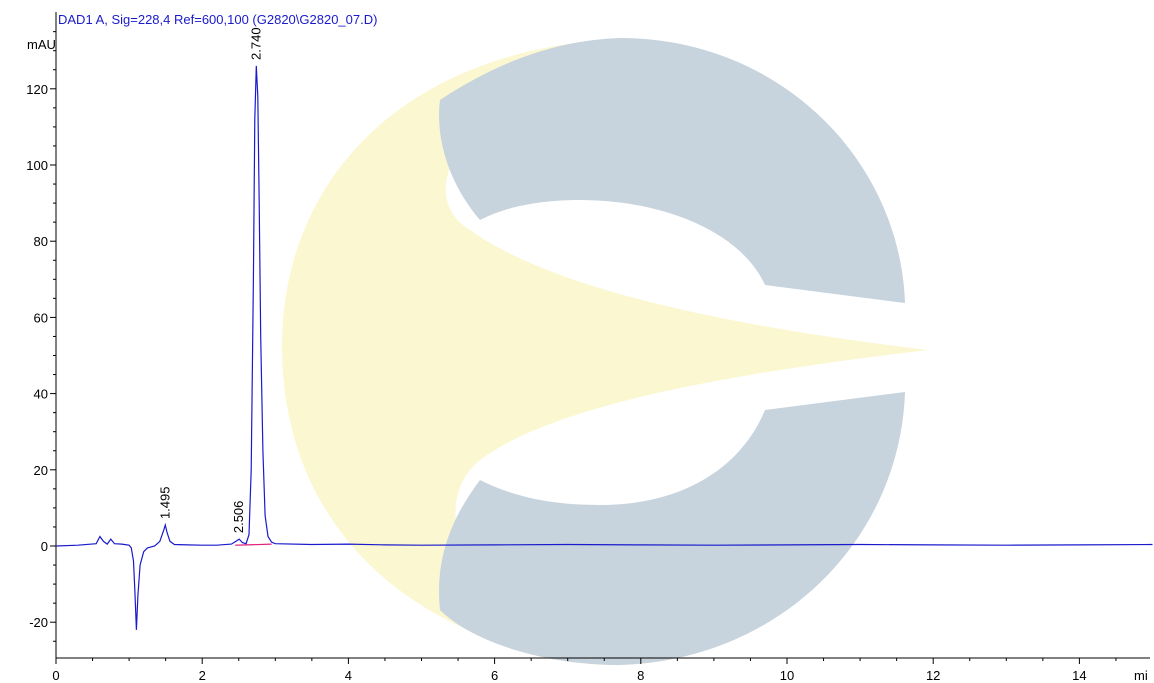 The width and height of the screenshot is (1154, 683). What do you see at coordinates (348, 674) in the screenshot?
I see `x-tick-label: 4` at bounding box center [348, 674].